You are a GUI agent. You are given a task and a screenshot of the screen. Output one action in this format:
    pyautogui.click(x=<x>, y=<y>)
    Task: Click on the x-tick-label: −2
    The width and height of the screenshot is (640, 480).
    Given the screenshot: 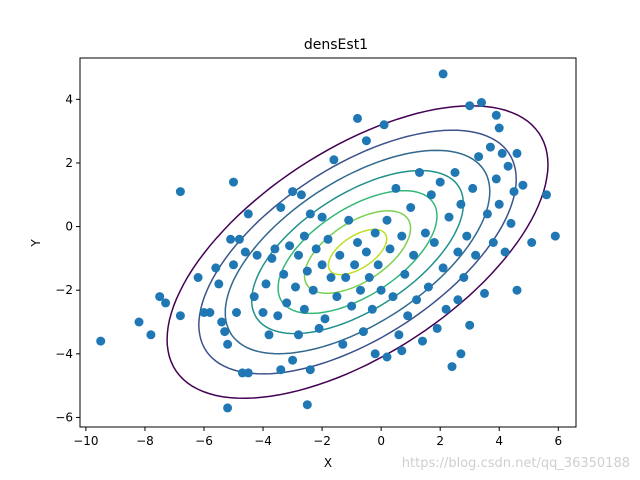 What is the action you would take?
    pyautogui.click(x=322, y=441)
    